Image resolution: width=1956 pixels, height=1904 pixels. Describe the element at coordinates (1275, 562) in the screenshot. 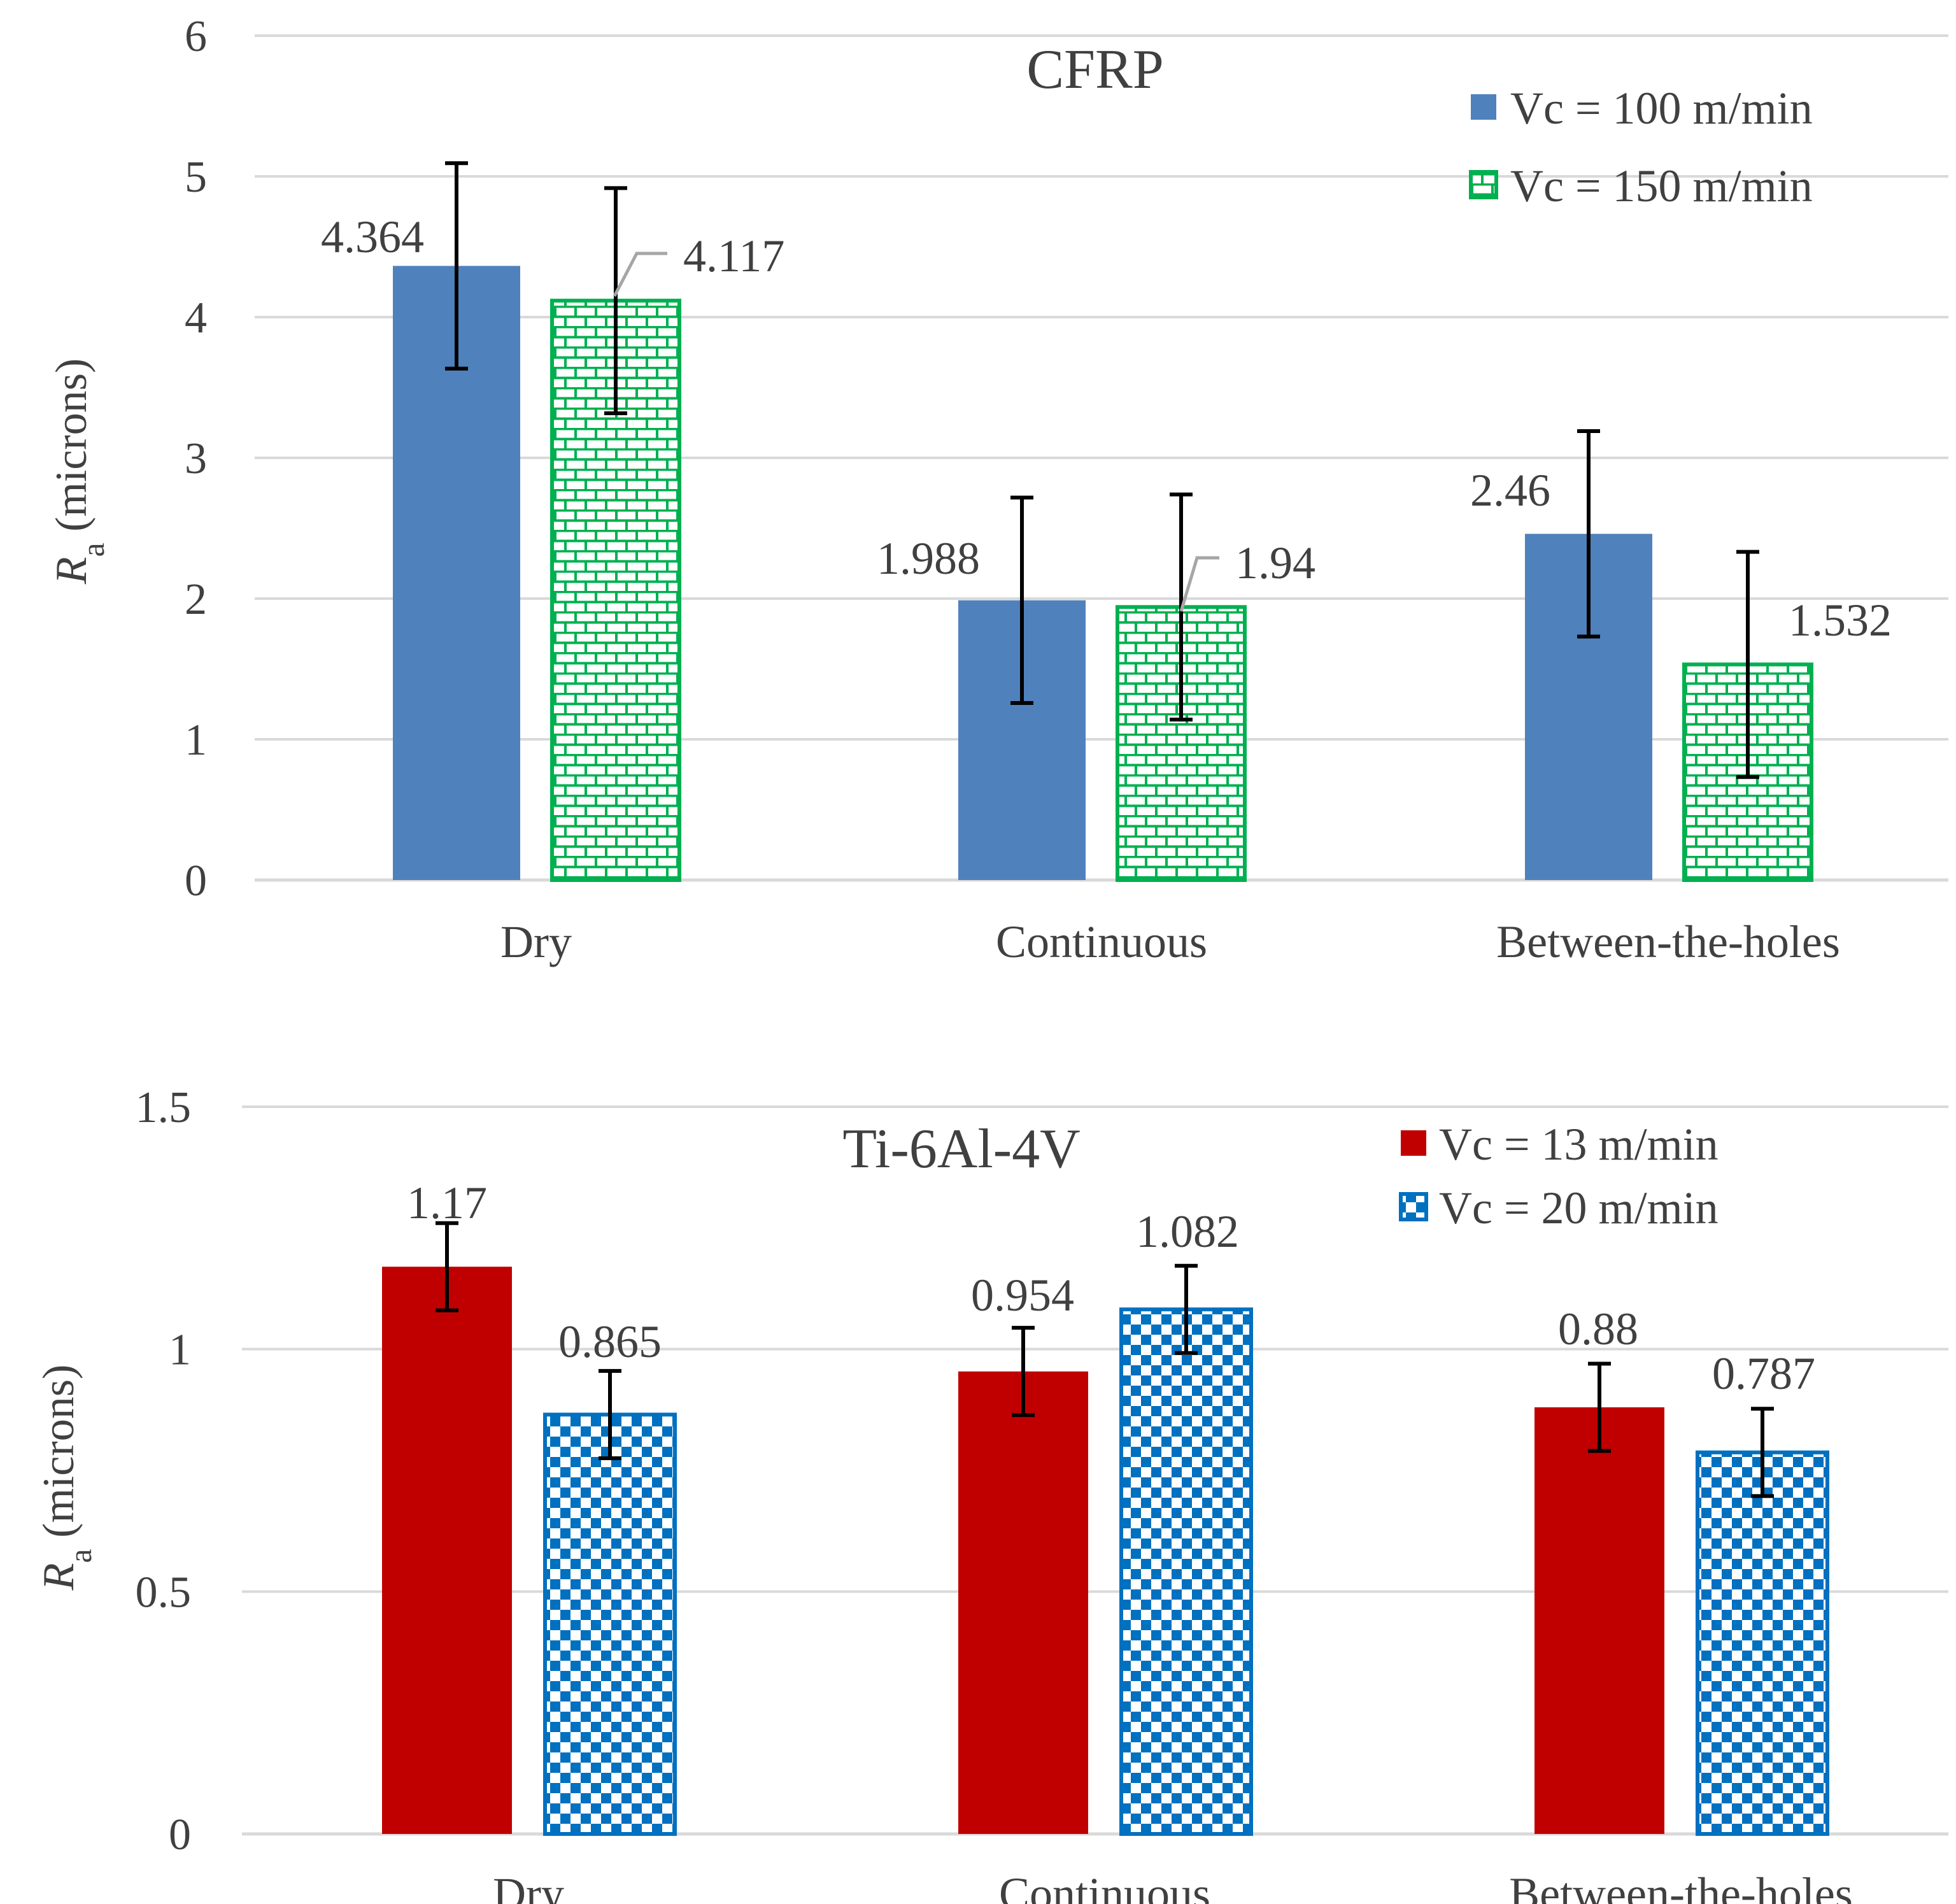

I see `value-label: 1.94` at that location.